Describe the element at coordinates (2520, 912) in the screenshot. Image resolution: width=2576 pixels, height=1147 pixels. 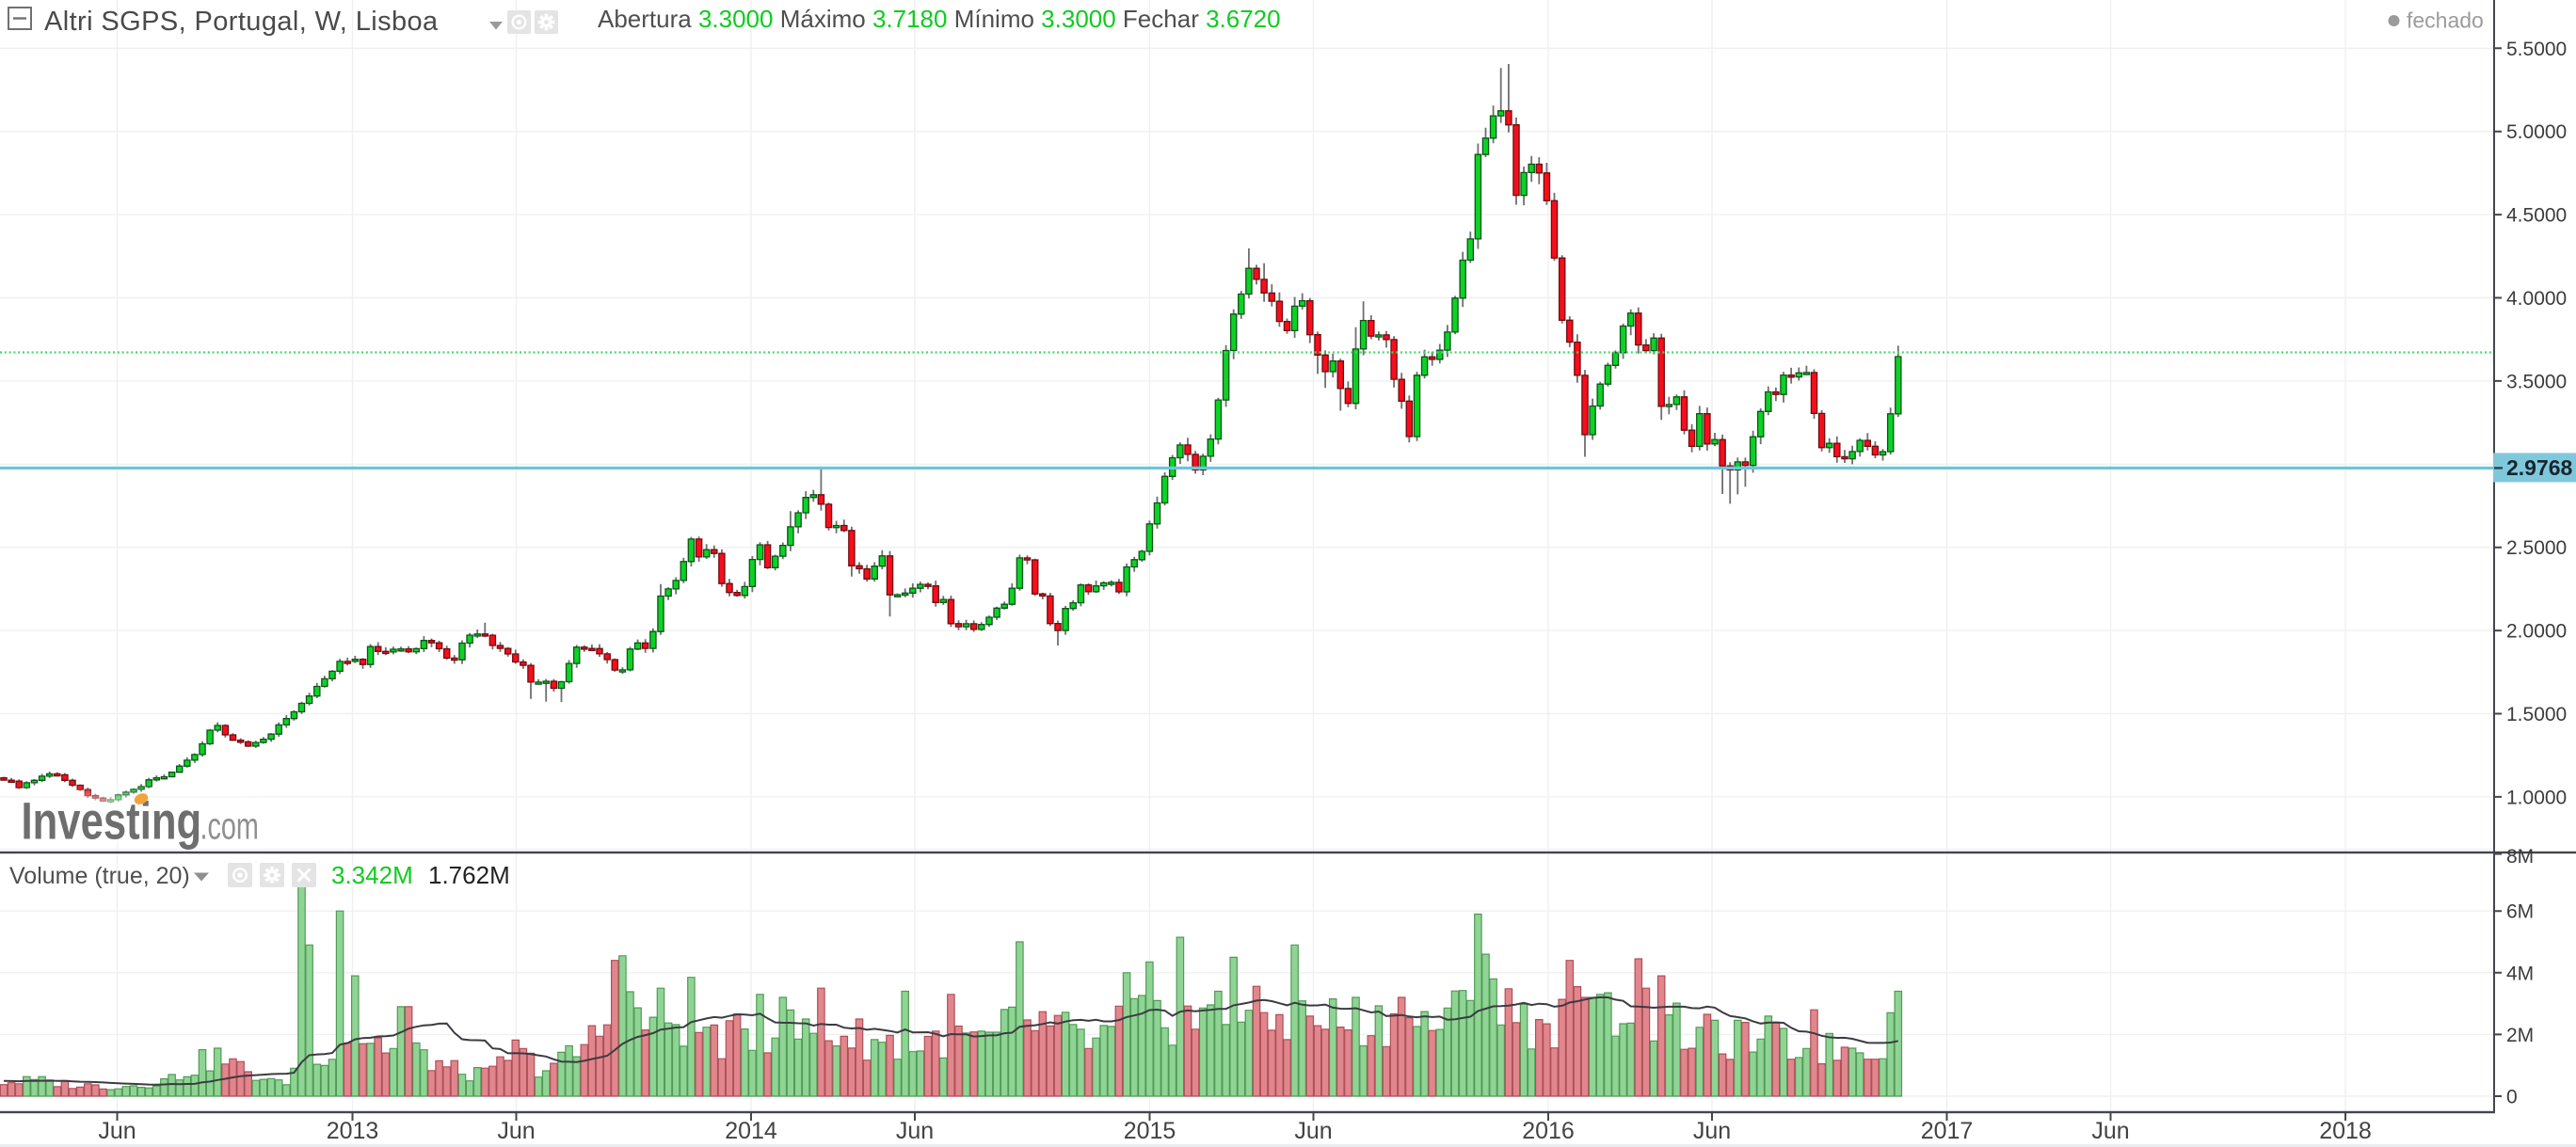
I see `svg-text: 6M` at that location.